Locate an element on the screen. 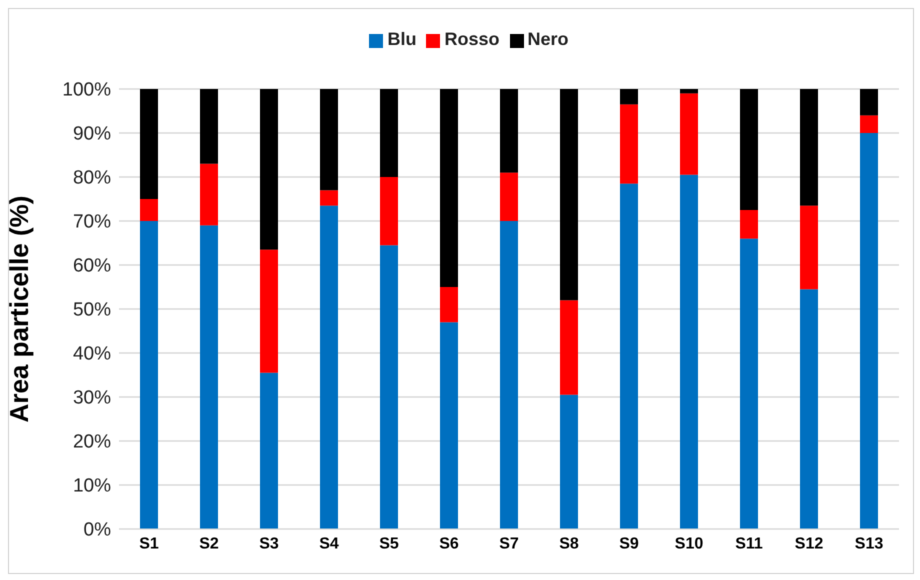  y-tick-label: 100% is located at coordinates (87, 90).